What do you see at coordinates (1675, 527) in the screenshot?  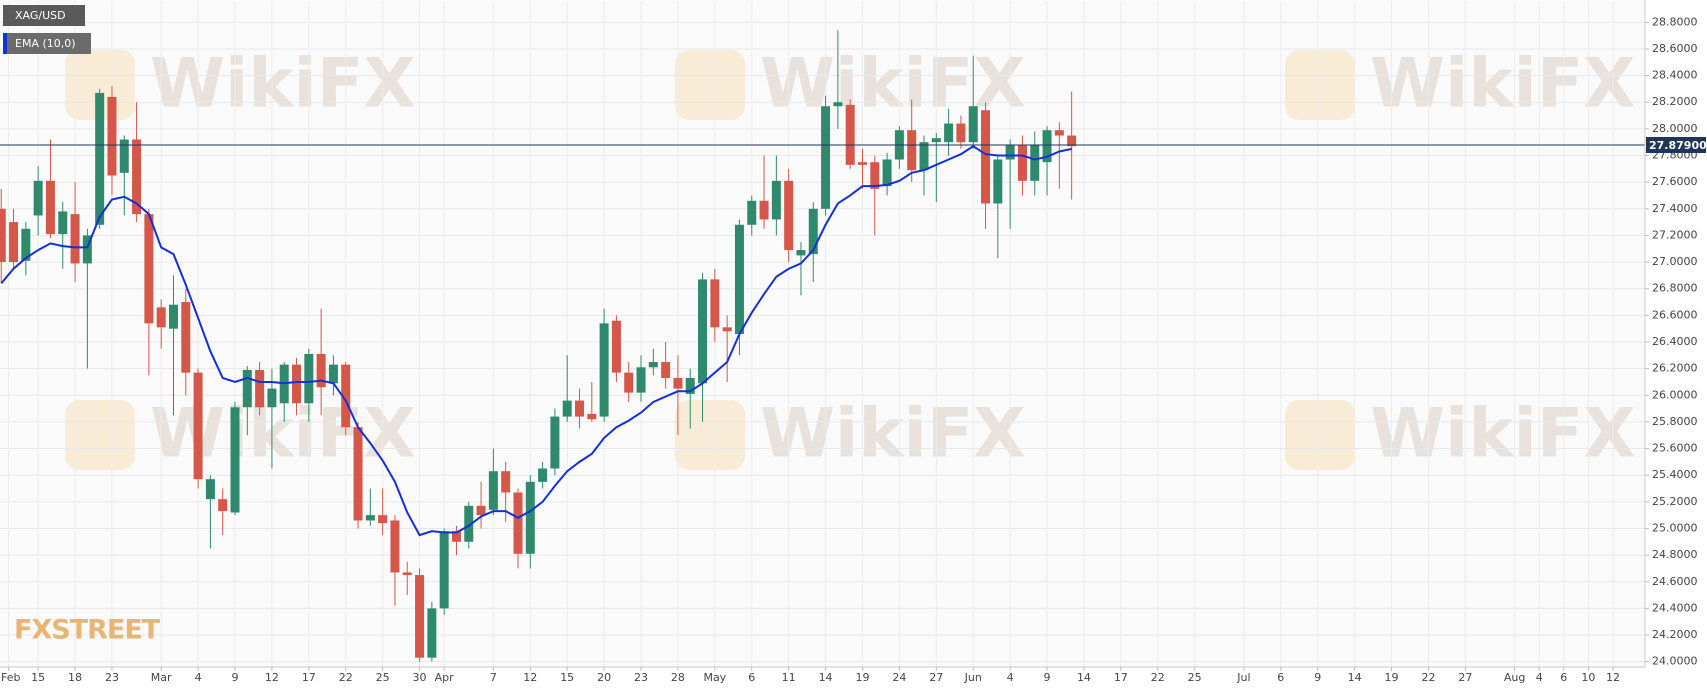 I see `y-tick-label: 25.0000` at bounding box center [1675, 527].